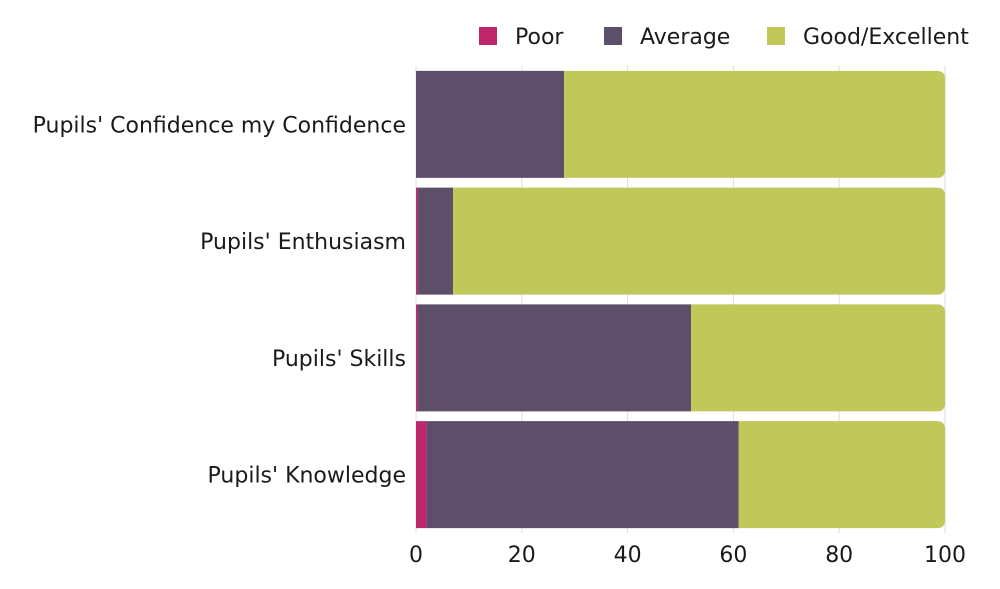 The width and height of the screenshot is (1000, 589). What do you see at coordinates (628, 555) in the screenshot?
I see `x-tick-label: 40` at bounding box center [628, 555].